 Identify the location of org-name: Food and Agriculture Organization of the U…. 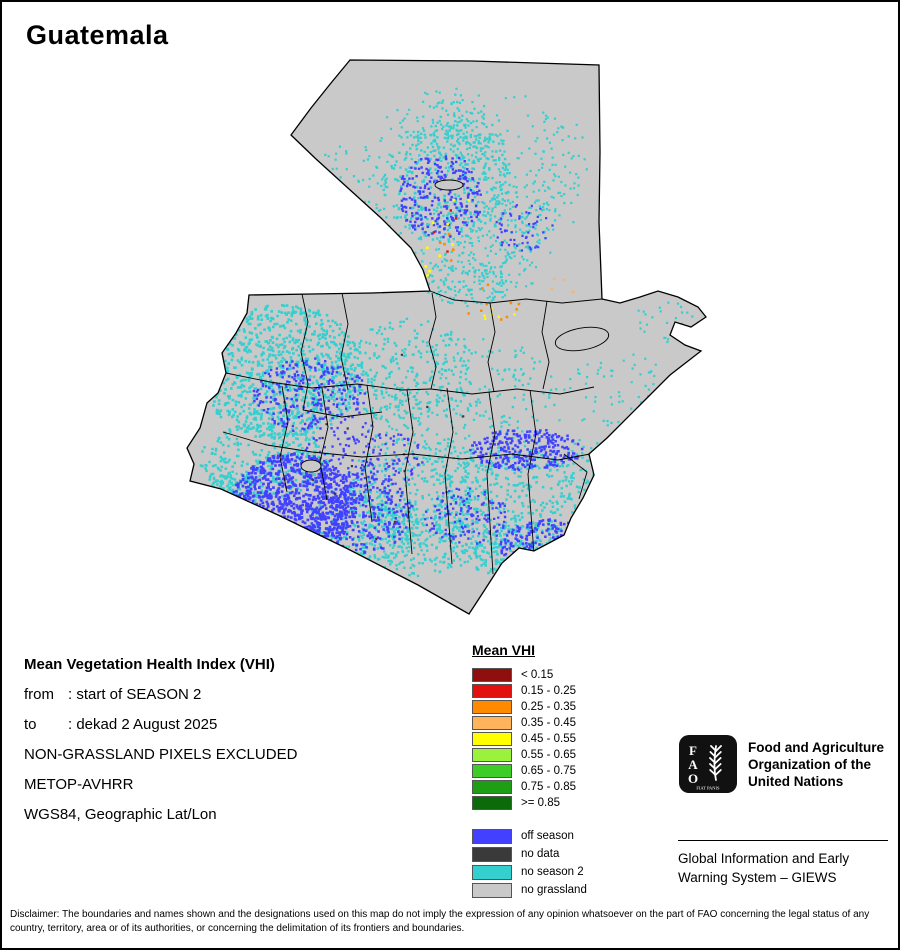
(816, 764).